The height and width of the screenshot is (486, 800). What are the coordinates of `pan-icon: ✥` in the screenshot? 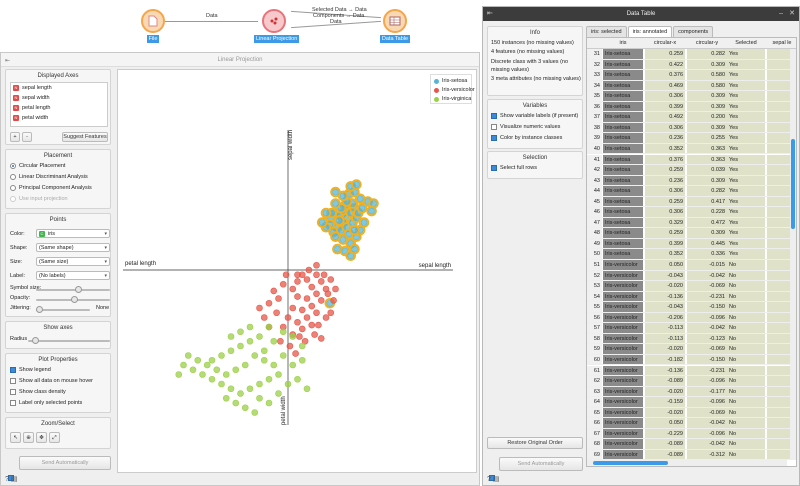 It's located at (41, 437).